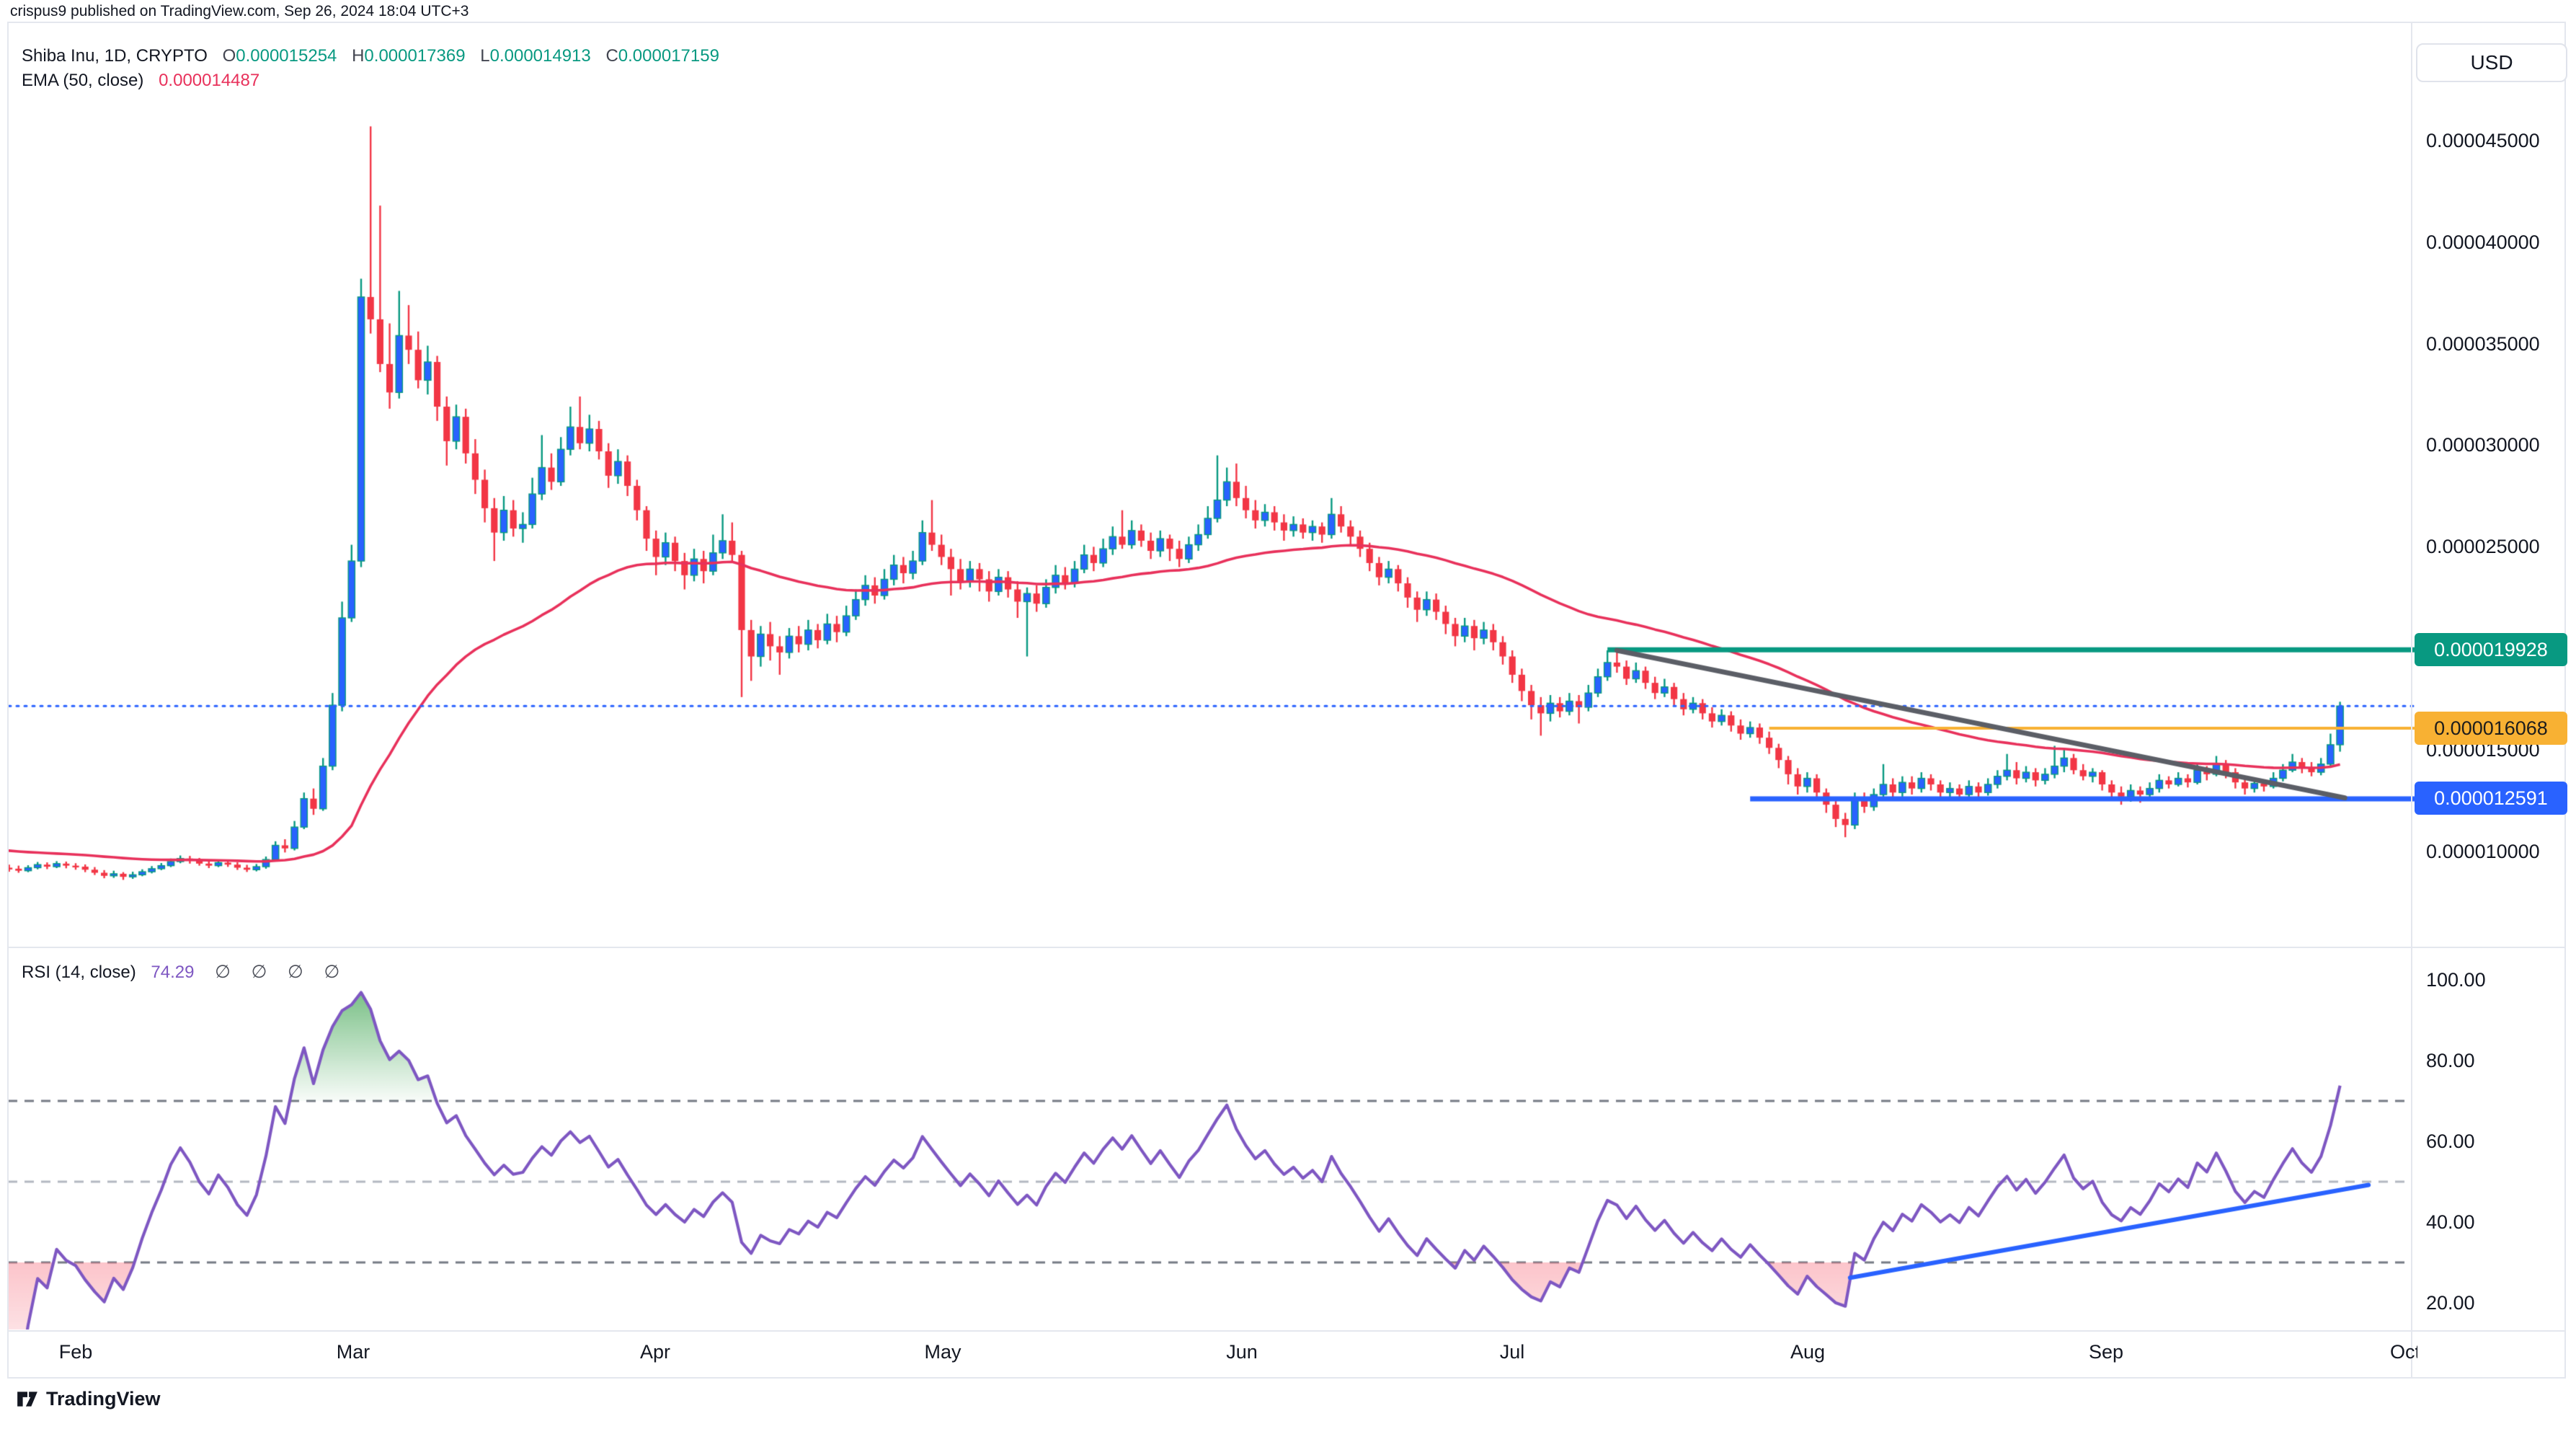 The width and height of the screenshot is (2576, 1429). I want to click on month-label: Oct, so click(2403, 1352).